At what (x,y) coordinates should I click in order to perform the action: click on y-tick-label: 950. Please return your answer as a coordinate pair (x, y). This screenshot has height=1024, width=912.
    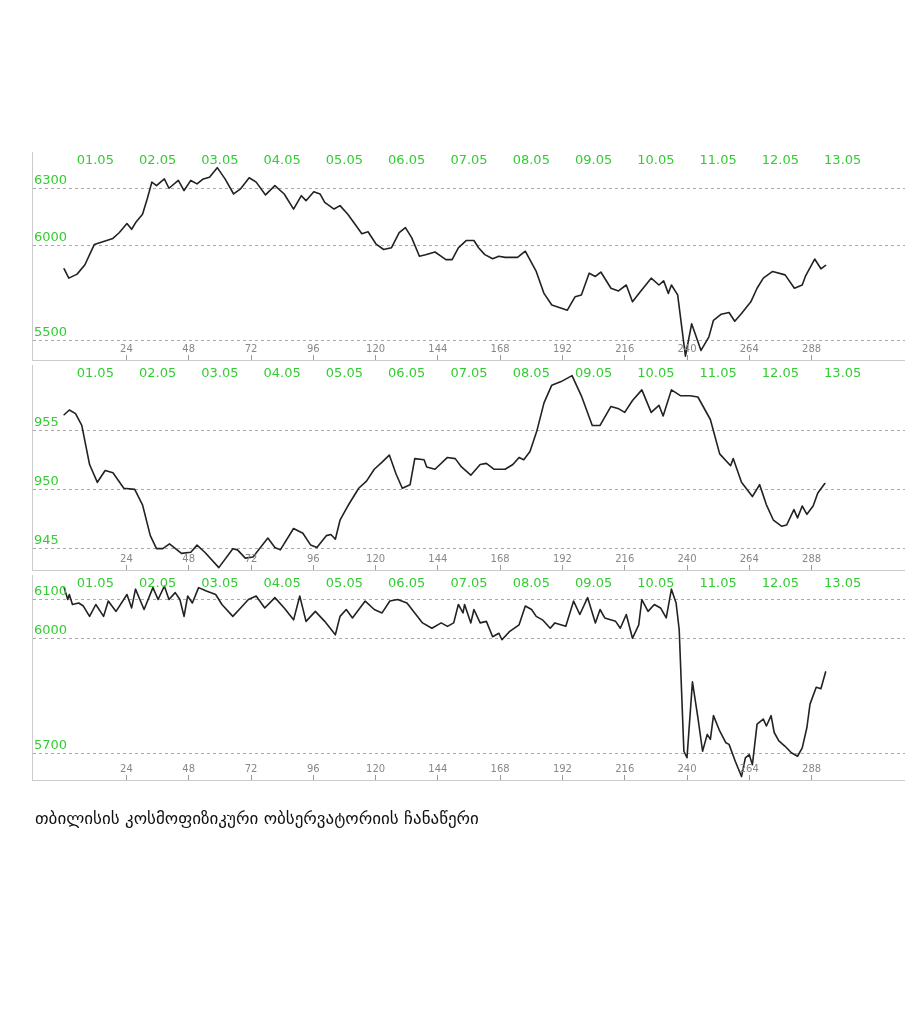
    Looking at the image, I should click on (46, 480).